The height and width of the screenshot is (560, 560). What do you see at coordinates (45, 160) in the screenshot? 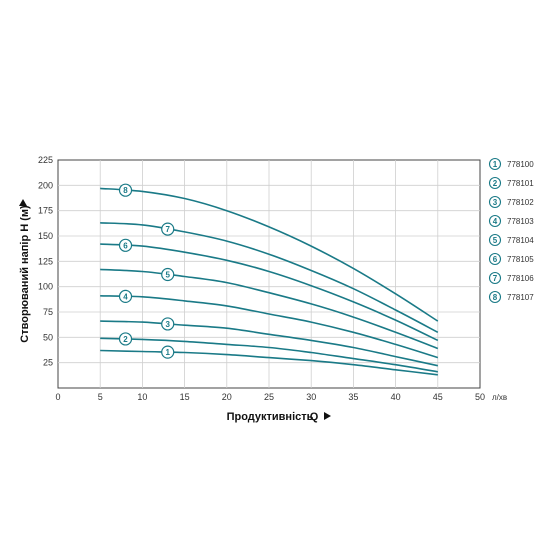
I see `y-tick-label: 225` at bounding box center [45, 160].